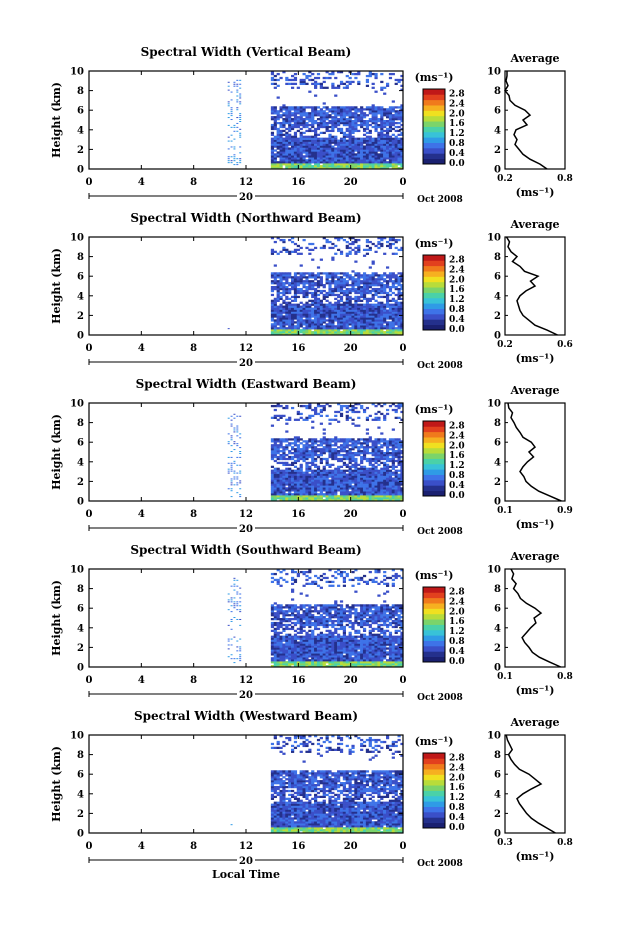 This screenshot has width=623, height=929. Describe the element at coordinates (497, 257) in the screenshot. I see `avg-y-tick-label: 8` at that location.